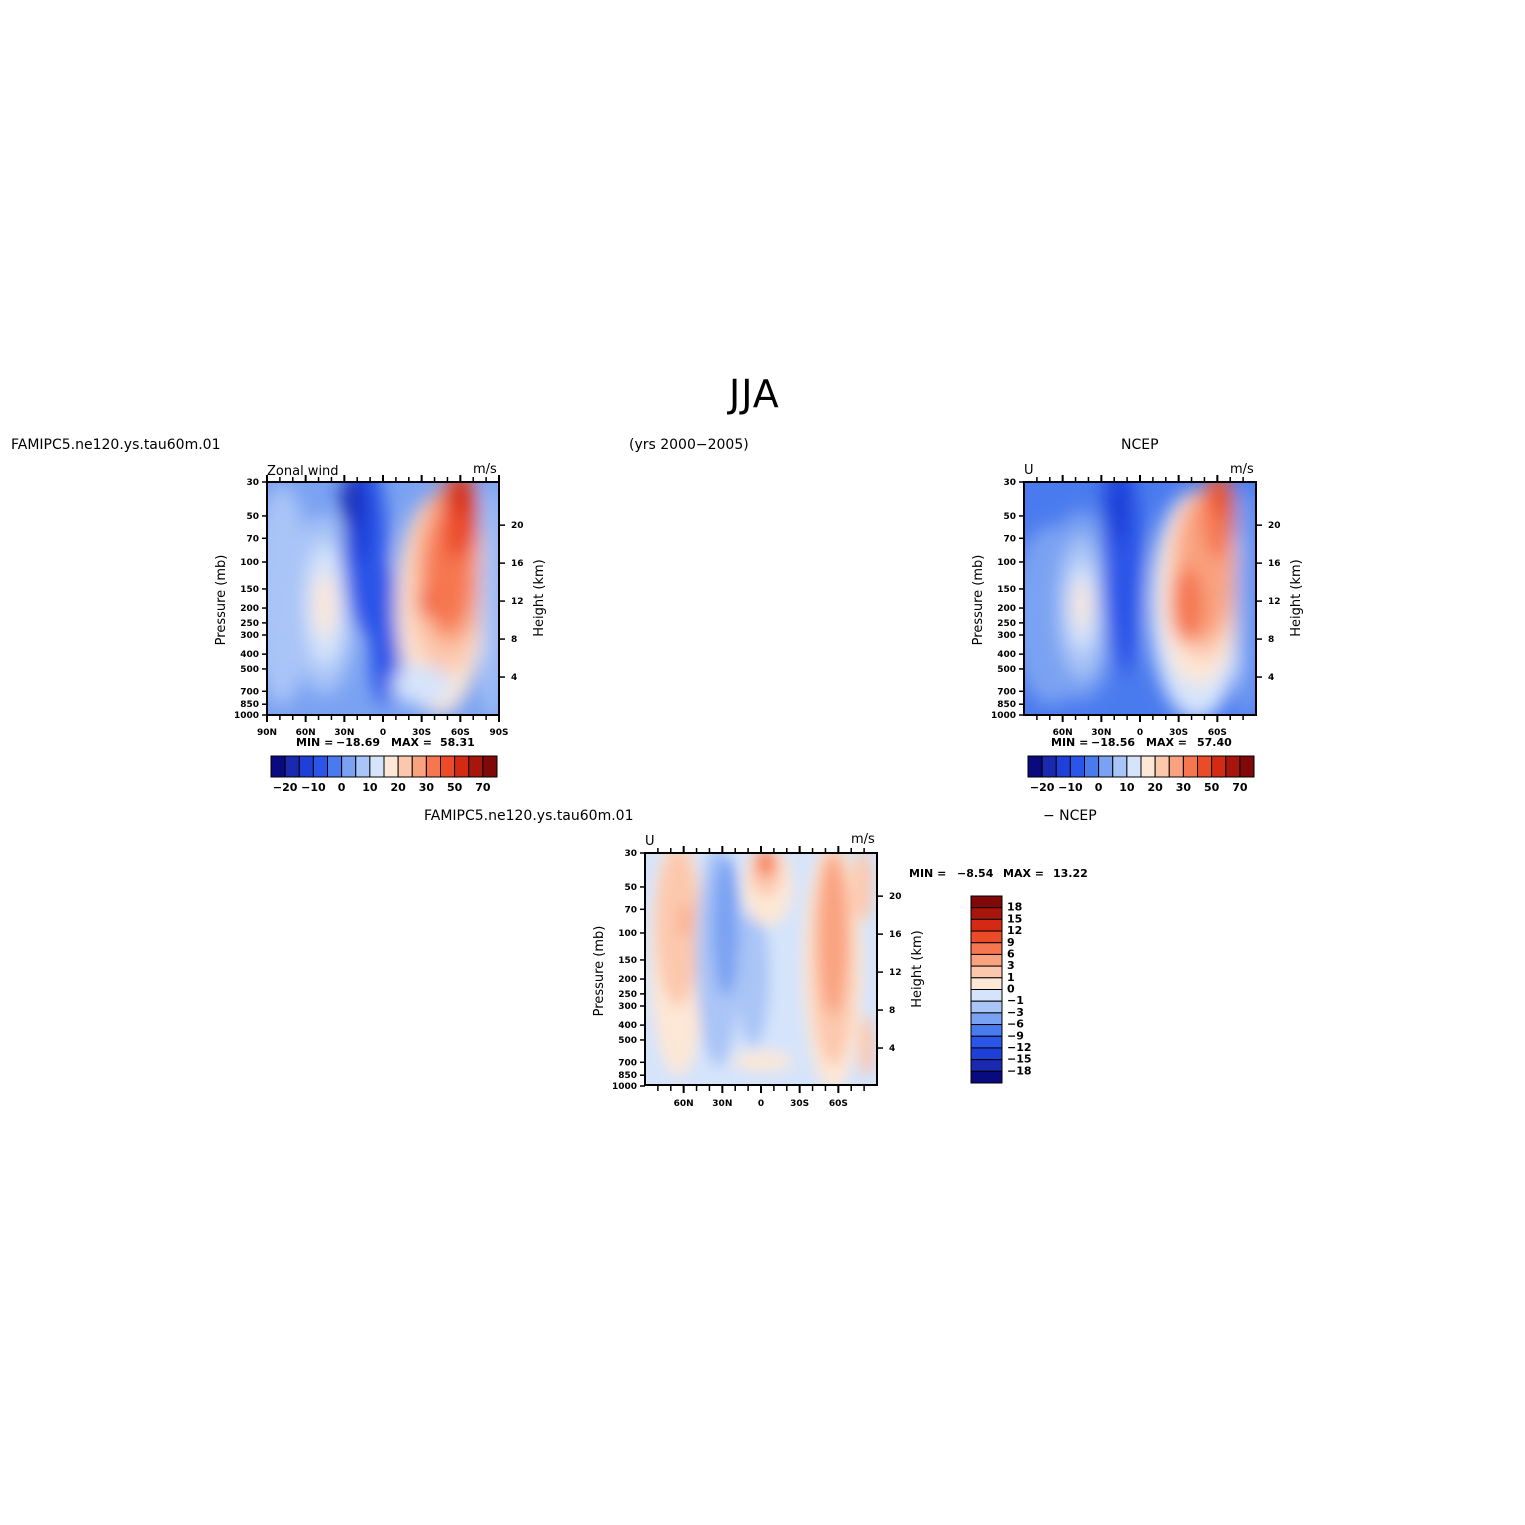  What do you see at coordinates (1070, 816) in the screenshot?
I see `diff-obs-name: − NCEP` at bounding box center [1070, 816].